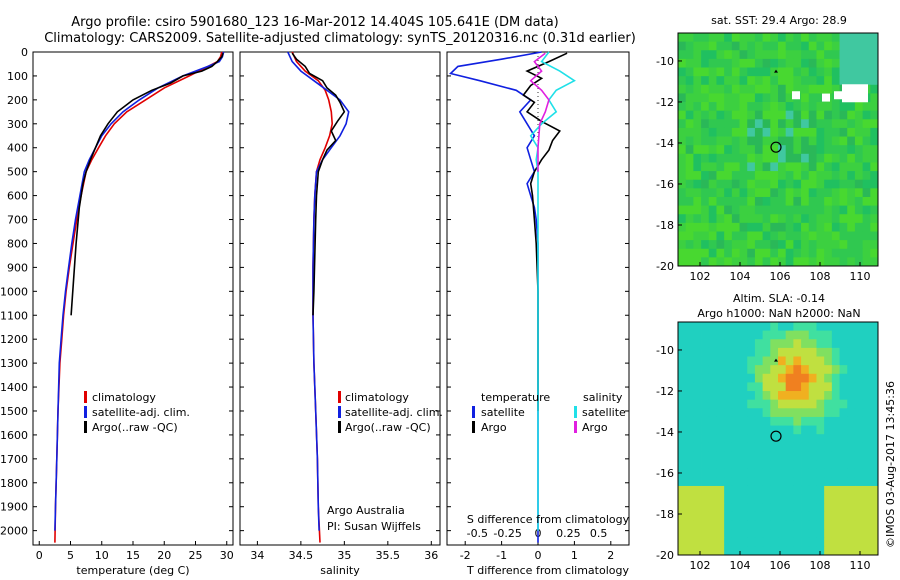 Image resolution: width=900 pixels, height=580 pixels. Describe the element at coordinates (665, 225) in the screenshot. I see `map-y-tick-label: -18` at that location.